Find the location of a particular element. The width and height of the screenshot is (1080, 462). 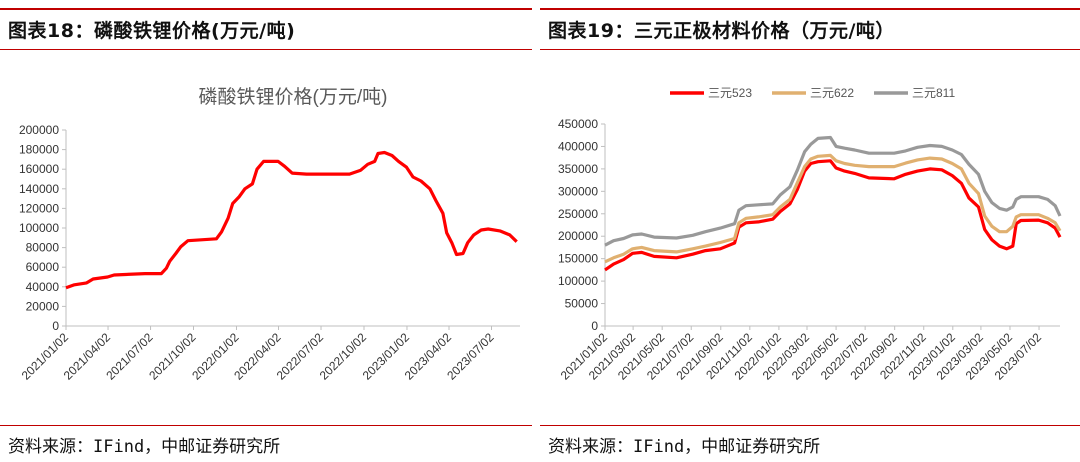

y-tick-label: 140000 is located at coordinates (39, 189).